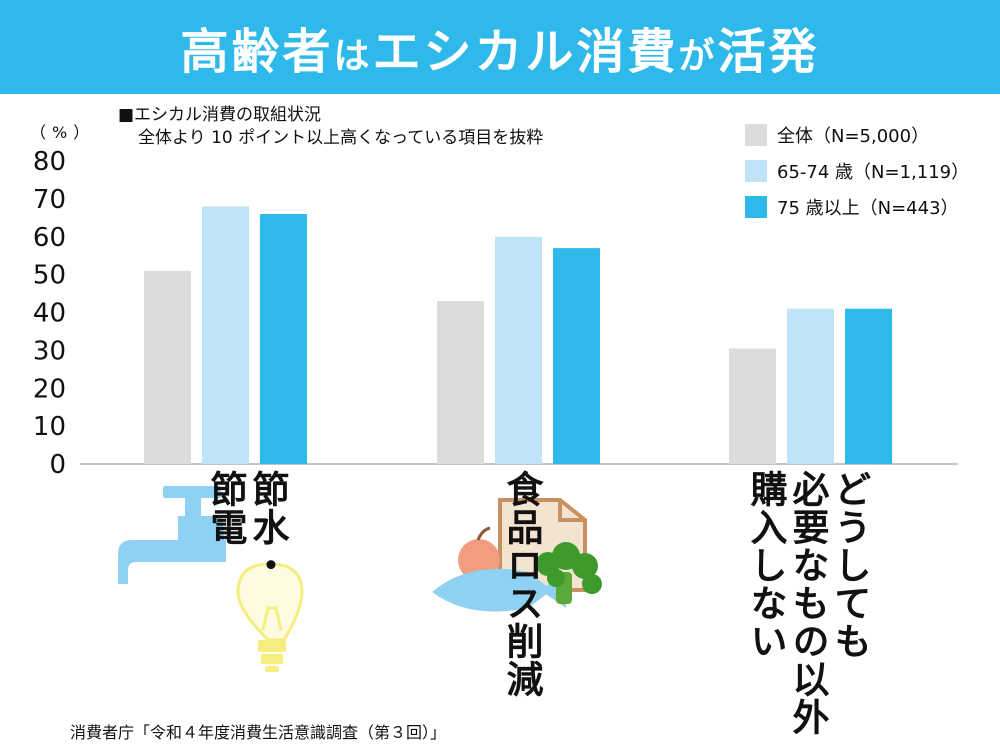 Image resolution: width=1000 pixels, height=750 pixels. I want to click on chart-note-line2: 全体より 10 ポイント以上高くなっている項目を抜粋, so click(341, 138).